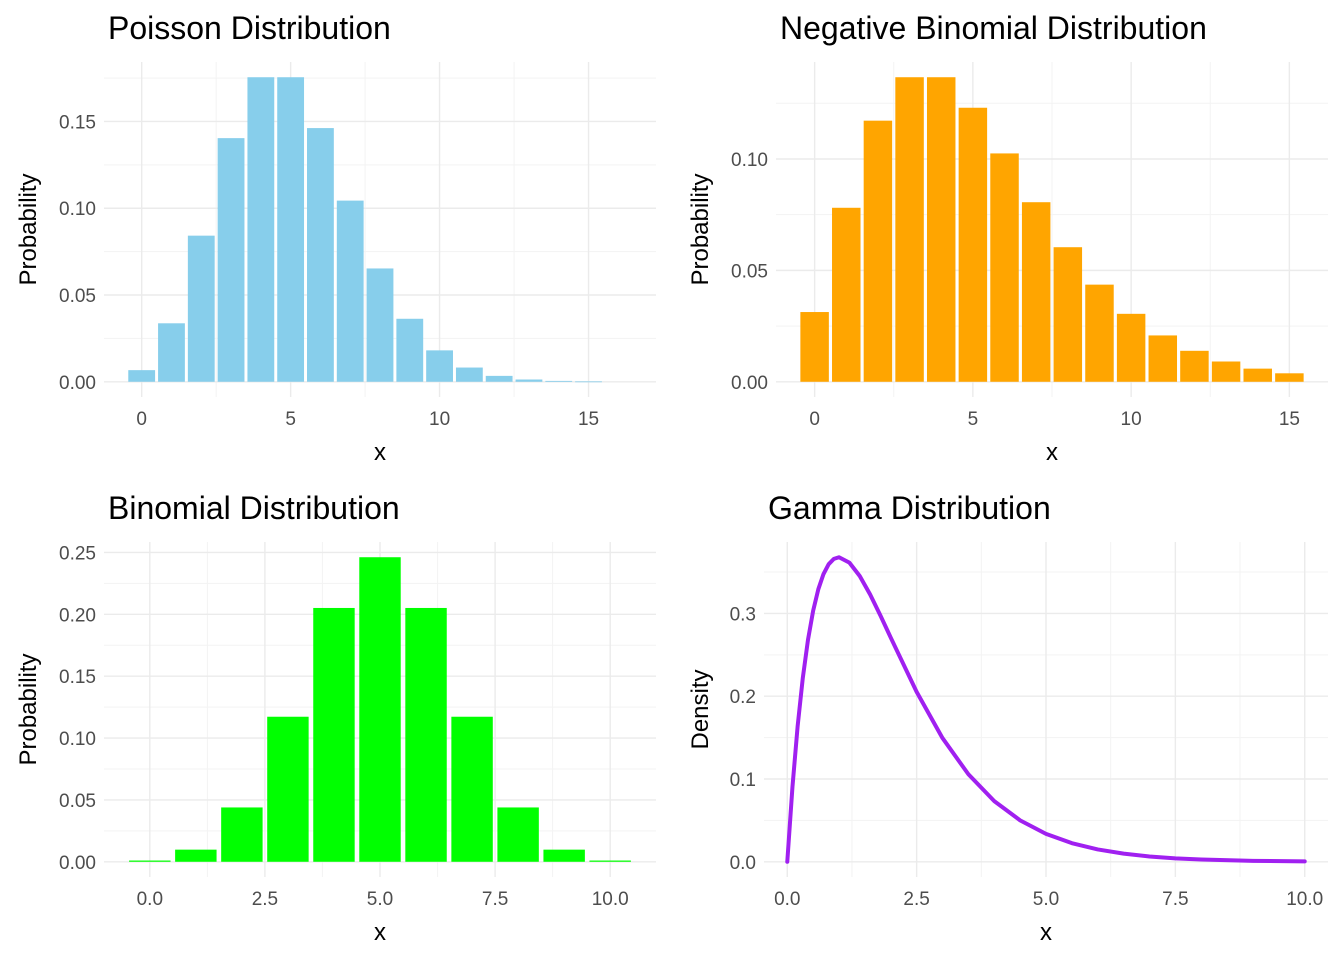 The height and width of the screenshot is (960, 1344). Describe the element at coordinates (993, 28) in the screenshot. I see `negative-binomial-title: Negative Binomial Distribution` at that location.